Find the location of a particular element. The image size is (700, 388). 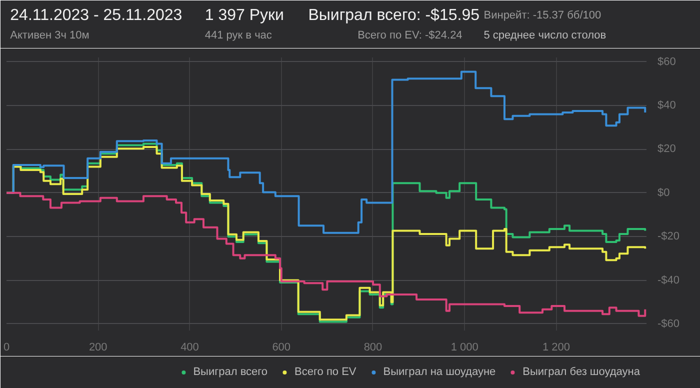

text: Всего по EV: -$24.24 is located at coordinates (410, 36).